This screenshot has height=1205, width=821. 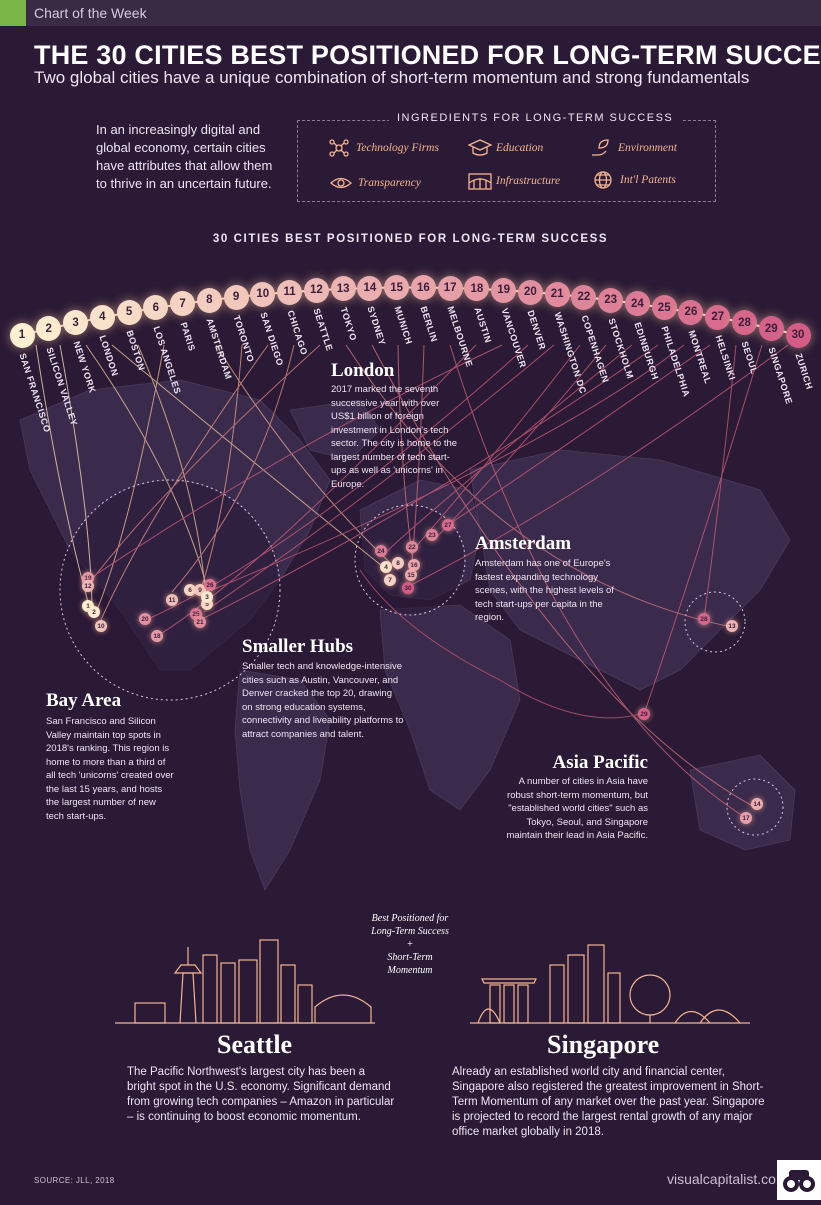 I want to click on ingredient-label: Transparency, so click(x=389, y=183).